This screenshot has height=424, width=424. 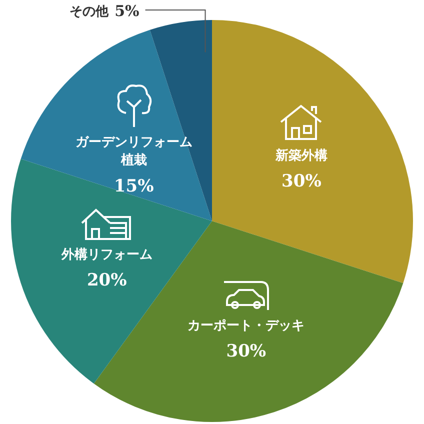 What do you see at coordinates (90, 12) in the screenshot?
I see `slice-label: その他` at bounding box center [90, 12].